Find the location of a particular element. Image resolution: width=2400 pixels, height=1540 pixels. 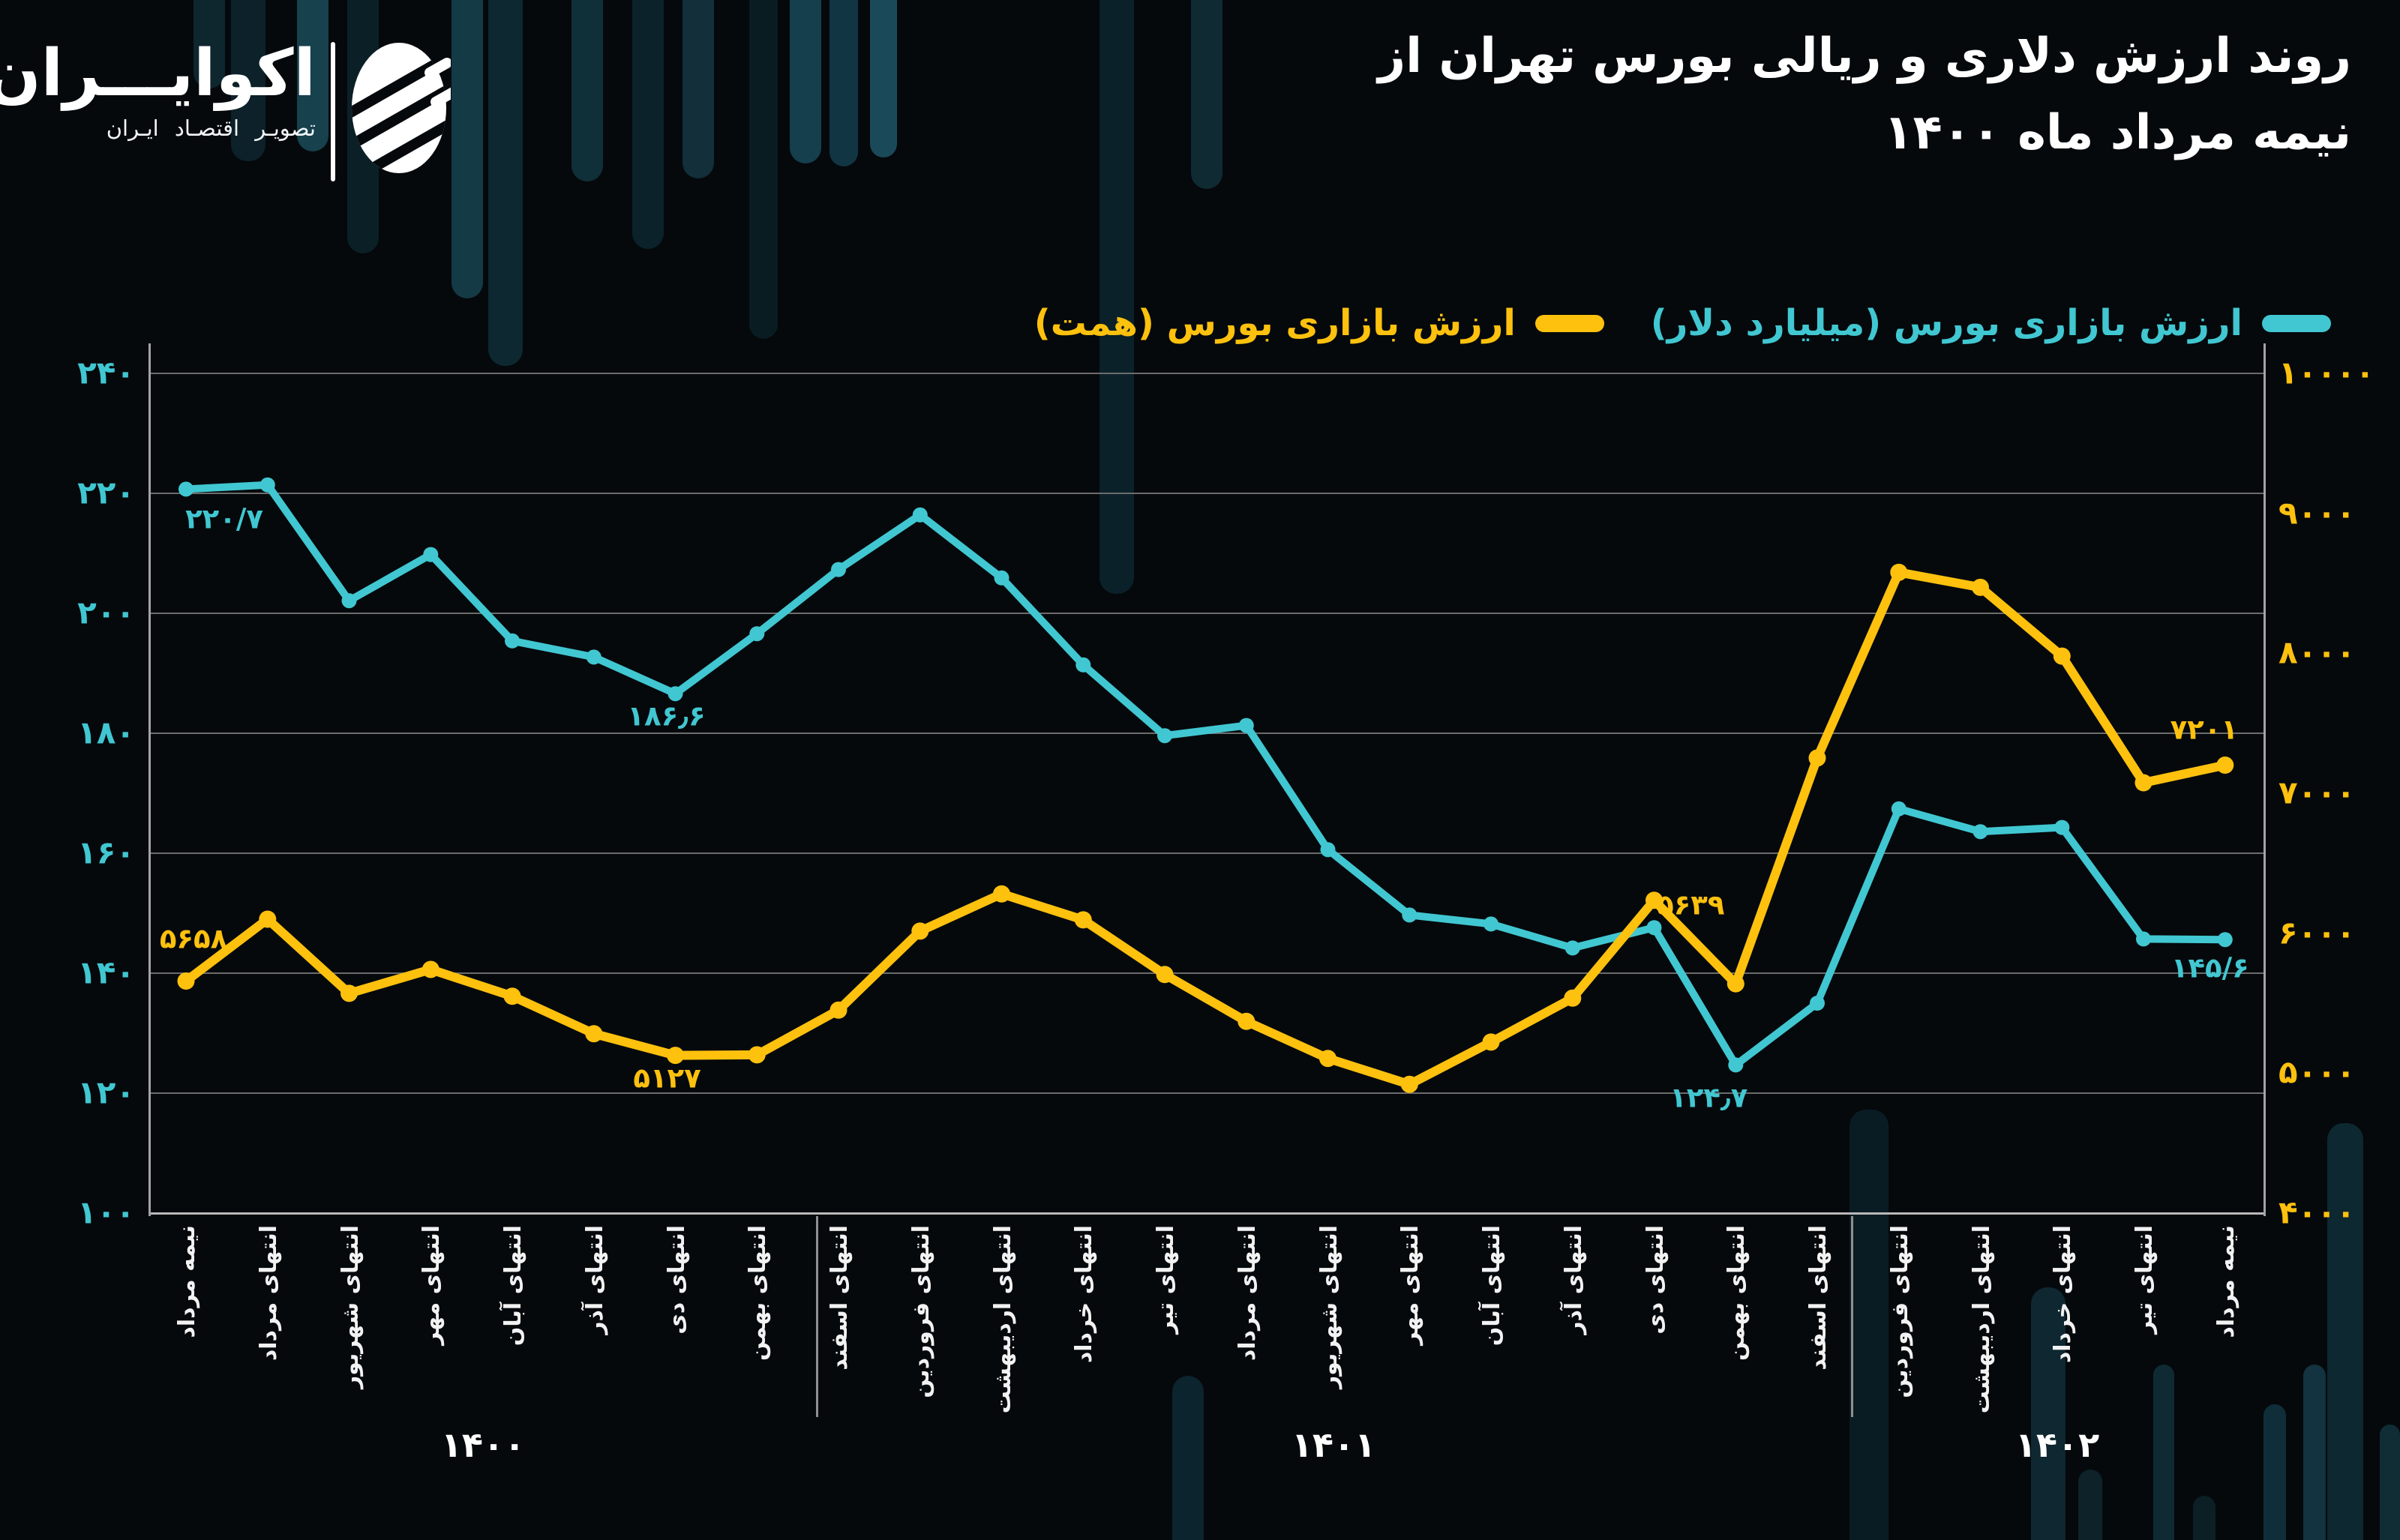

right-axis-tick: ۸۰۰۰ is located at coordinates (2317, 652).